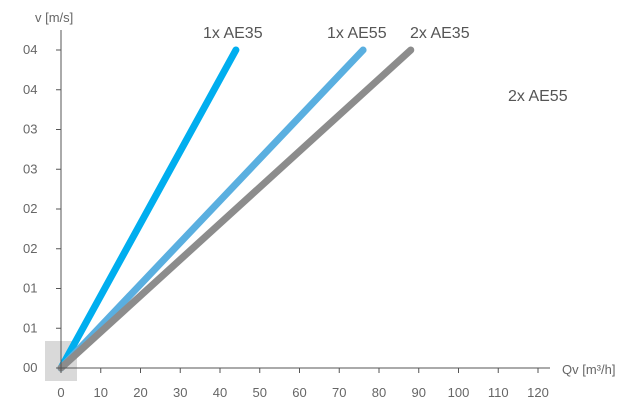  I want to click on x-tick-label: 80, so click(379, 392).